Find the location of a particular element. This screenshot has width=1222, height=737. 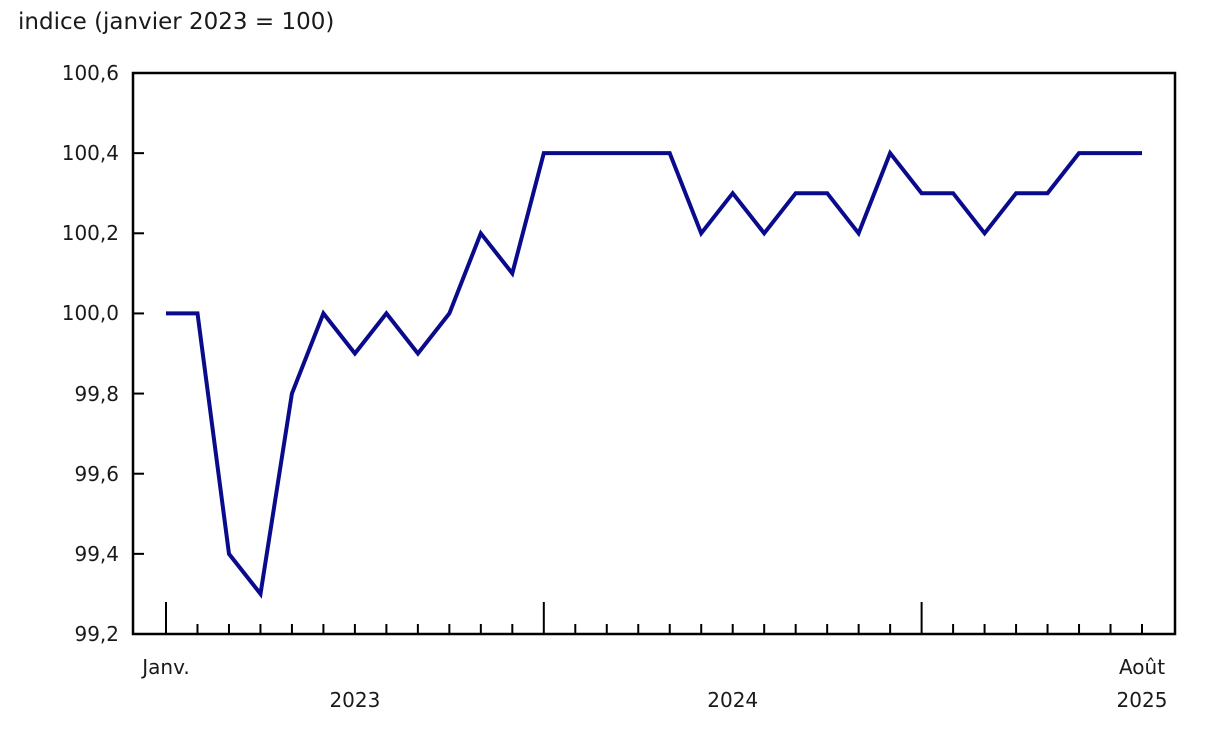

x-axis-year-label: 2023 is located at coordinates (355, 700).